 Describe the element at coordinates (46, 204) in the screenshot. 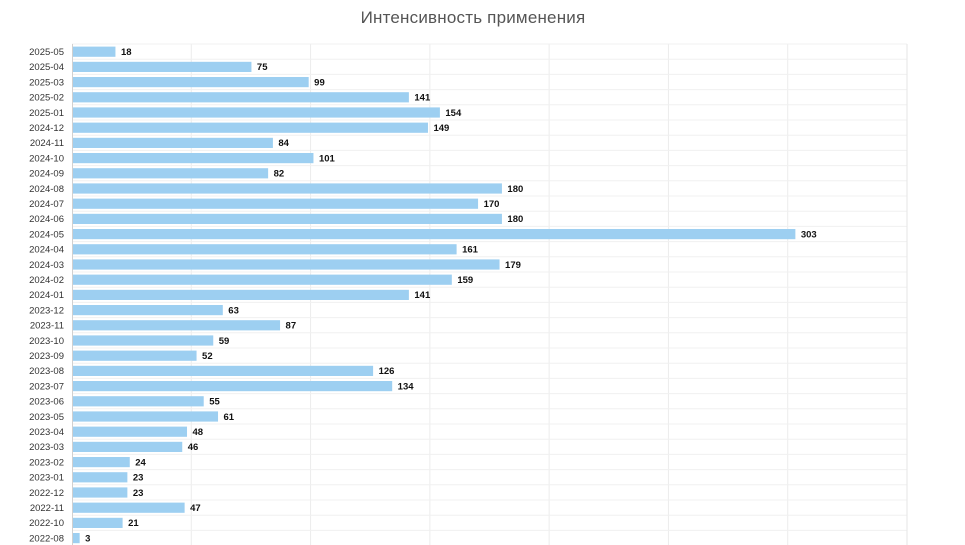

I see `y-tick-label: 2024-07` at that location.